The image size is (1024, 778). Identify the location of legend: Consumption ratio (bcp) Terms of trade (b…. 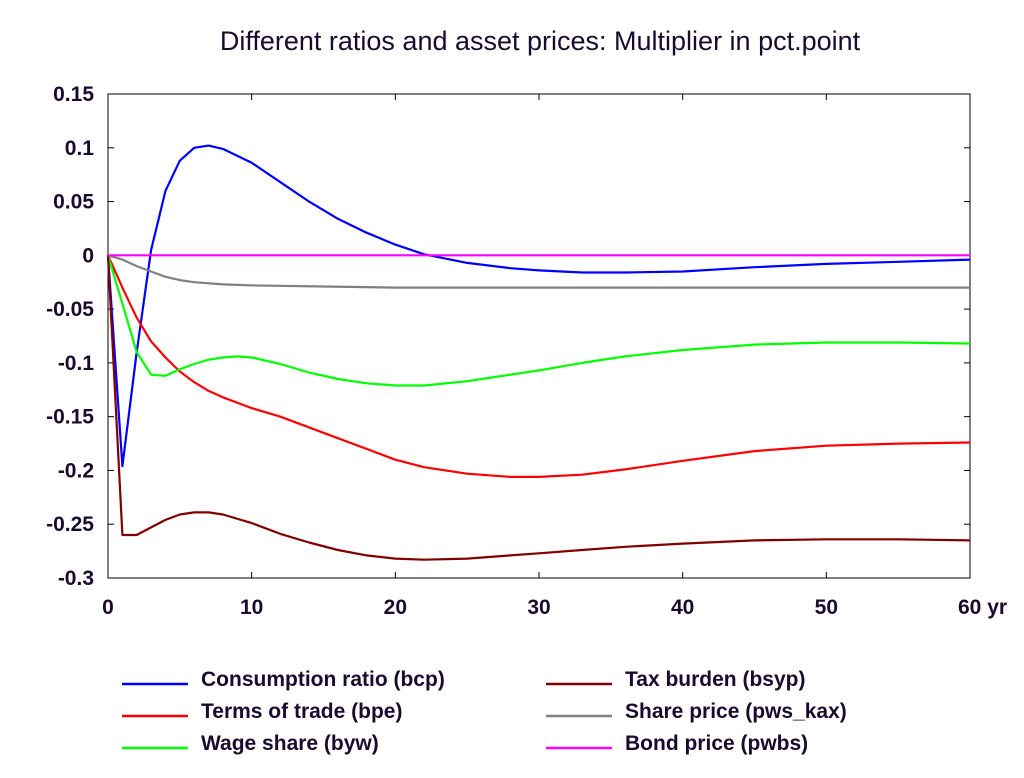
(484, 711).